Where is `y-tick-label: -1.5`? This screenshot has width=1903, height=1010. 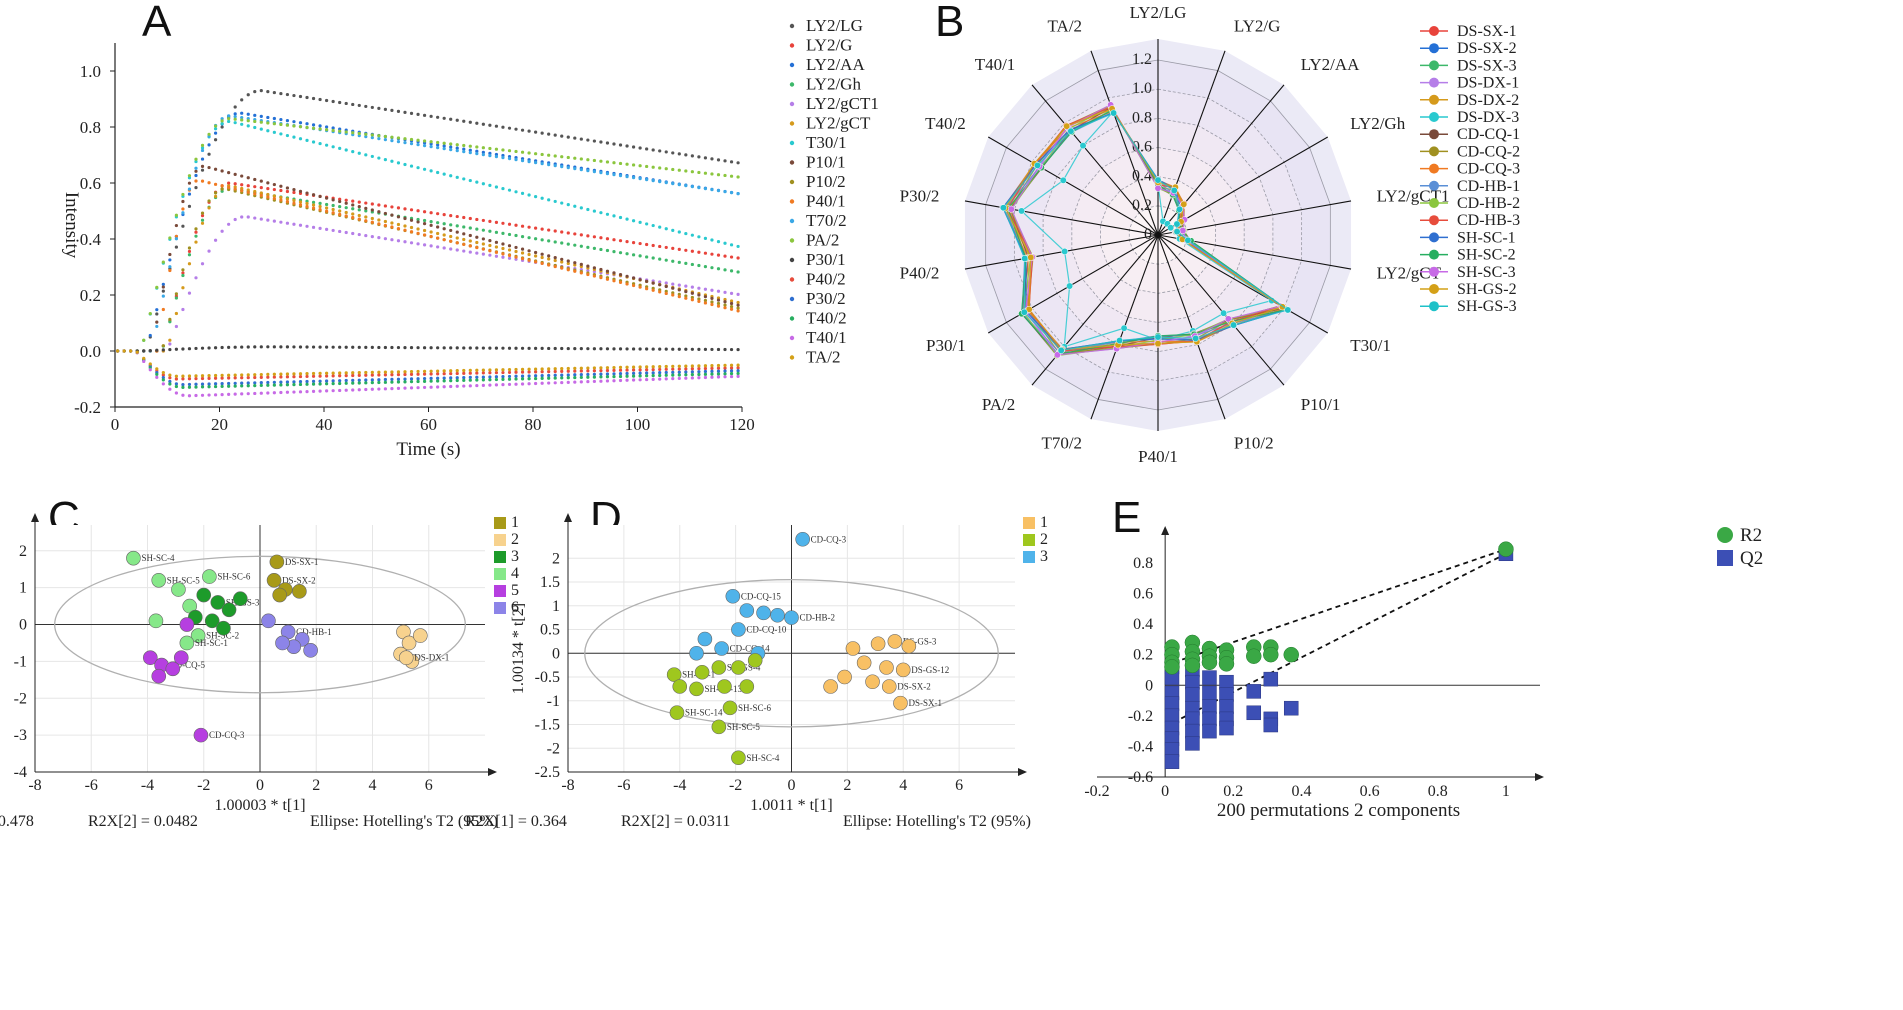
y-tick-label: -1.5 is located at coordinates (547, 725).